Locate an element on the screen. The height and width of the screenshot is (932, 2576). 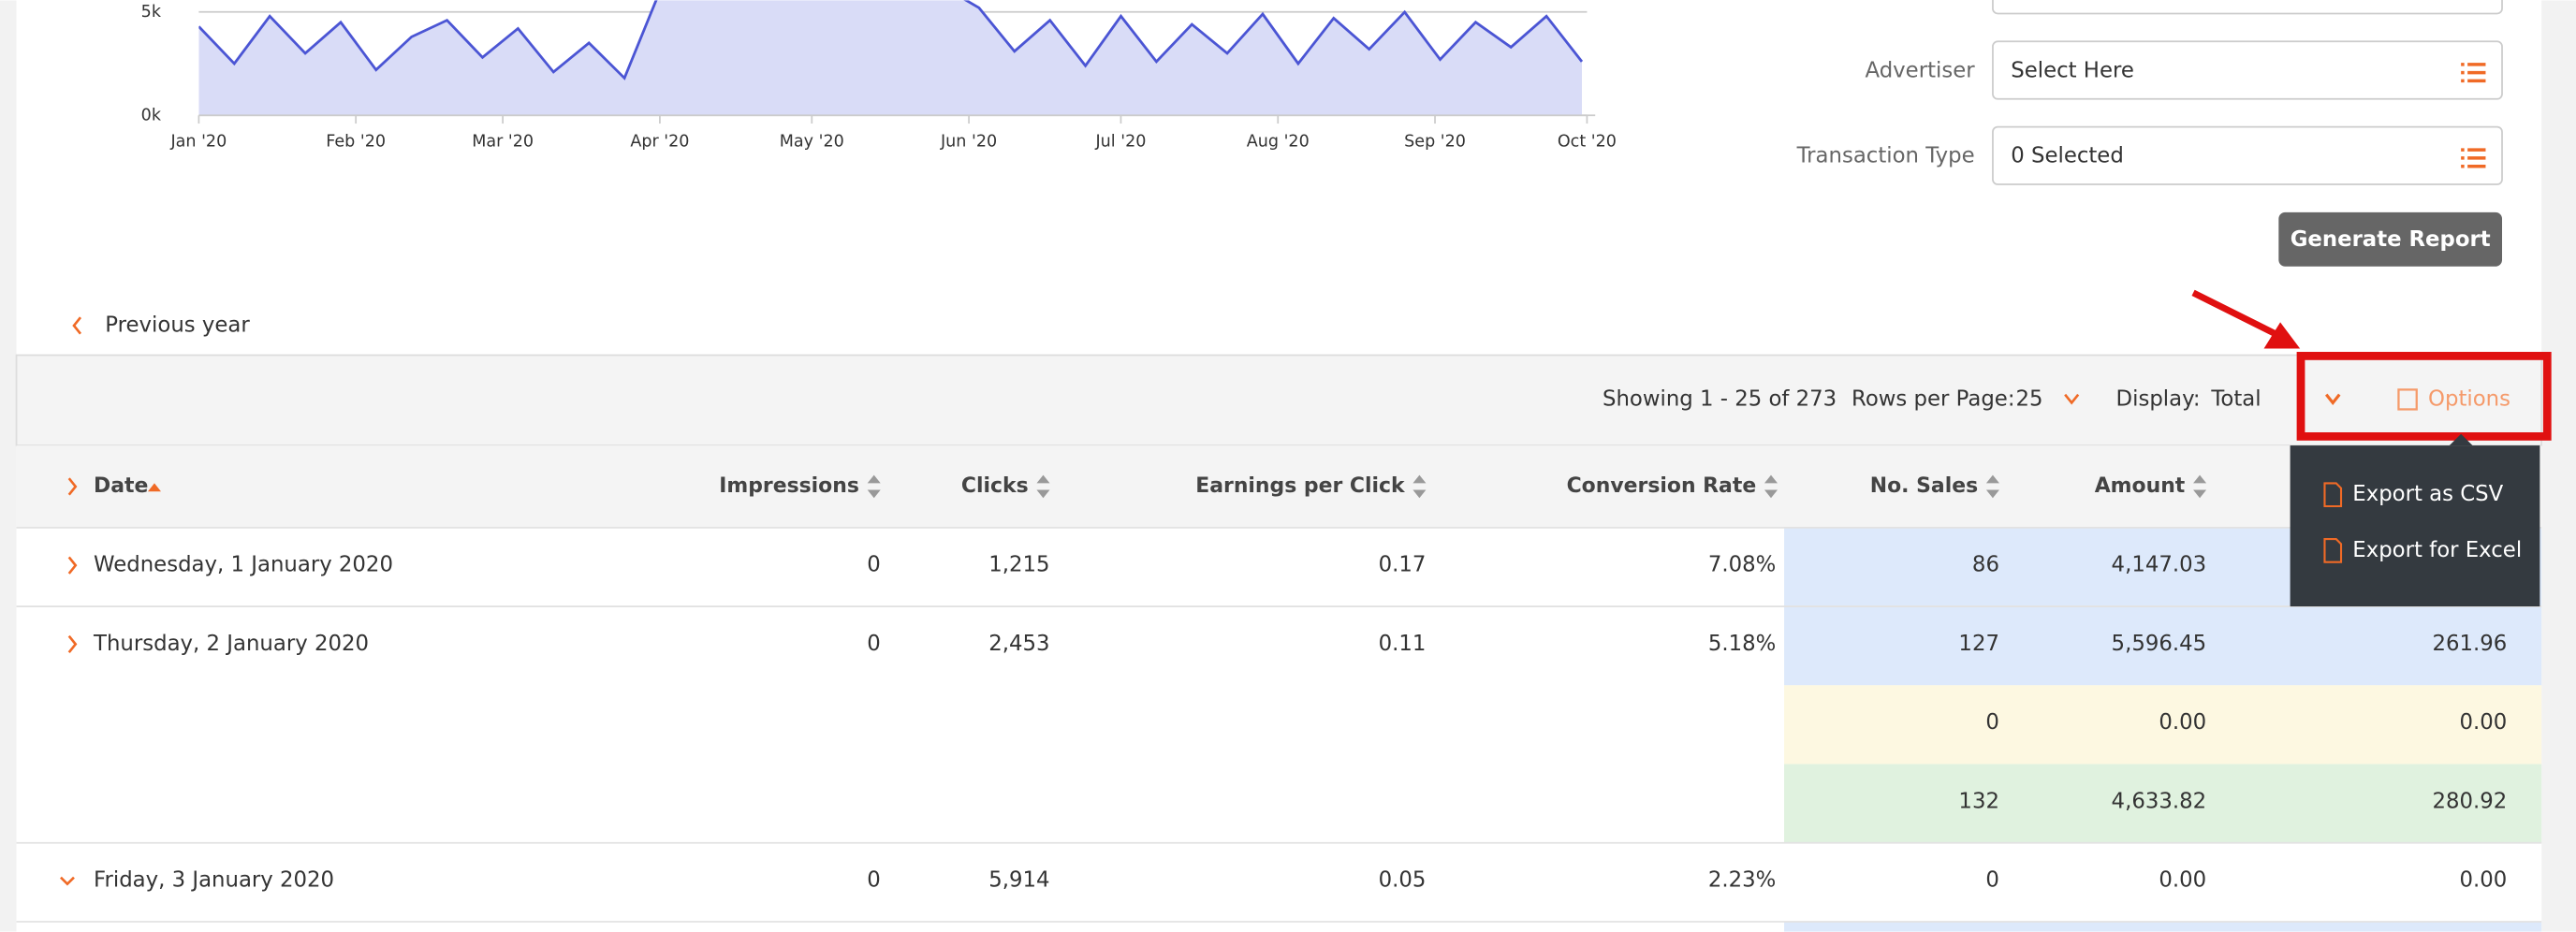
column-header: Amount is located at coordinates (2140, 486).